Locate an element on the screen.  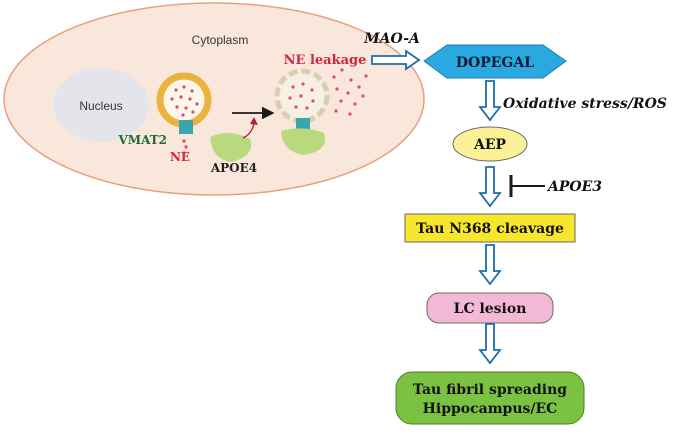
nucleus is located at coordinates (101, 105).